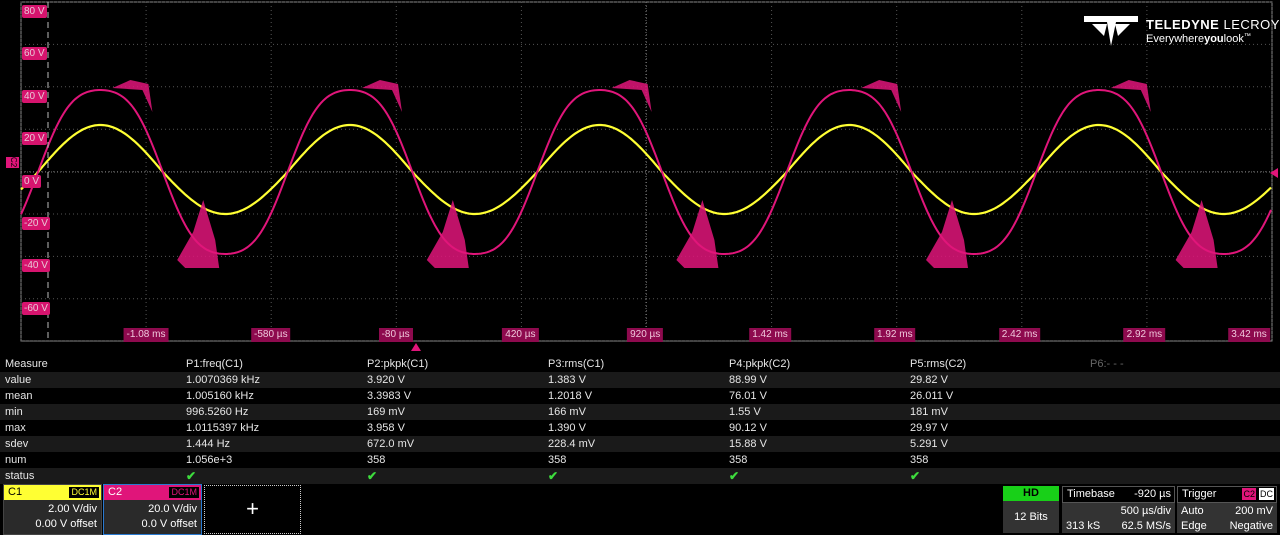 The image size is (1280, 535). I want to click on x-axis-label: 2.42 ms, so click(1019, 335).